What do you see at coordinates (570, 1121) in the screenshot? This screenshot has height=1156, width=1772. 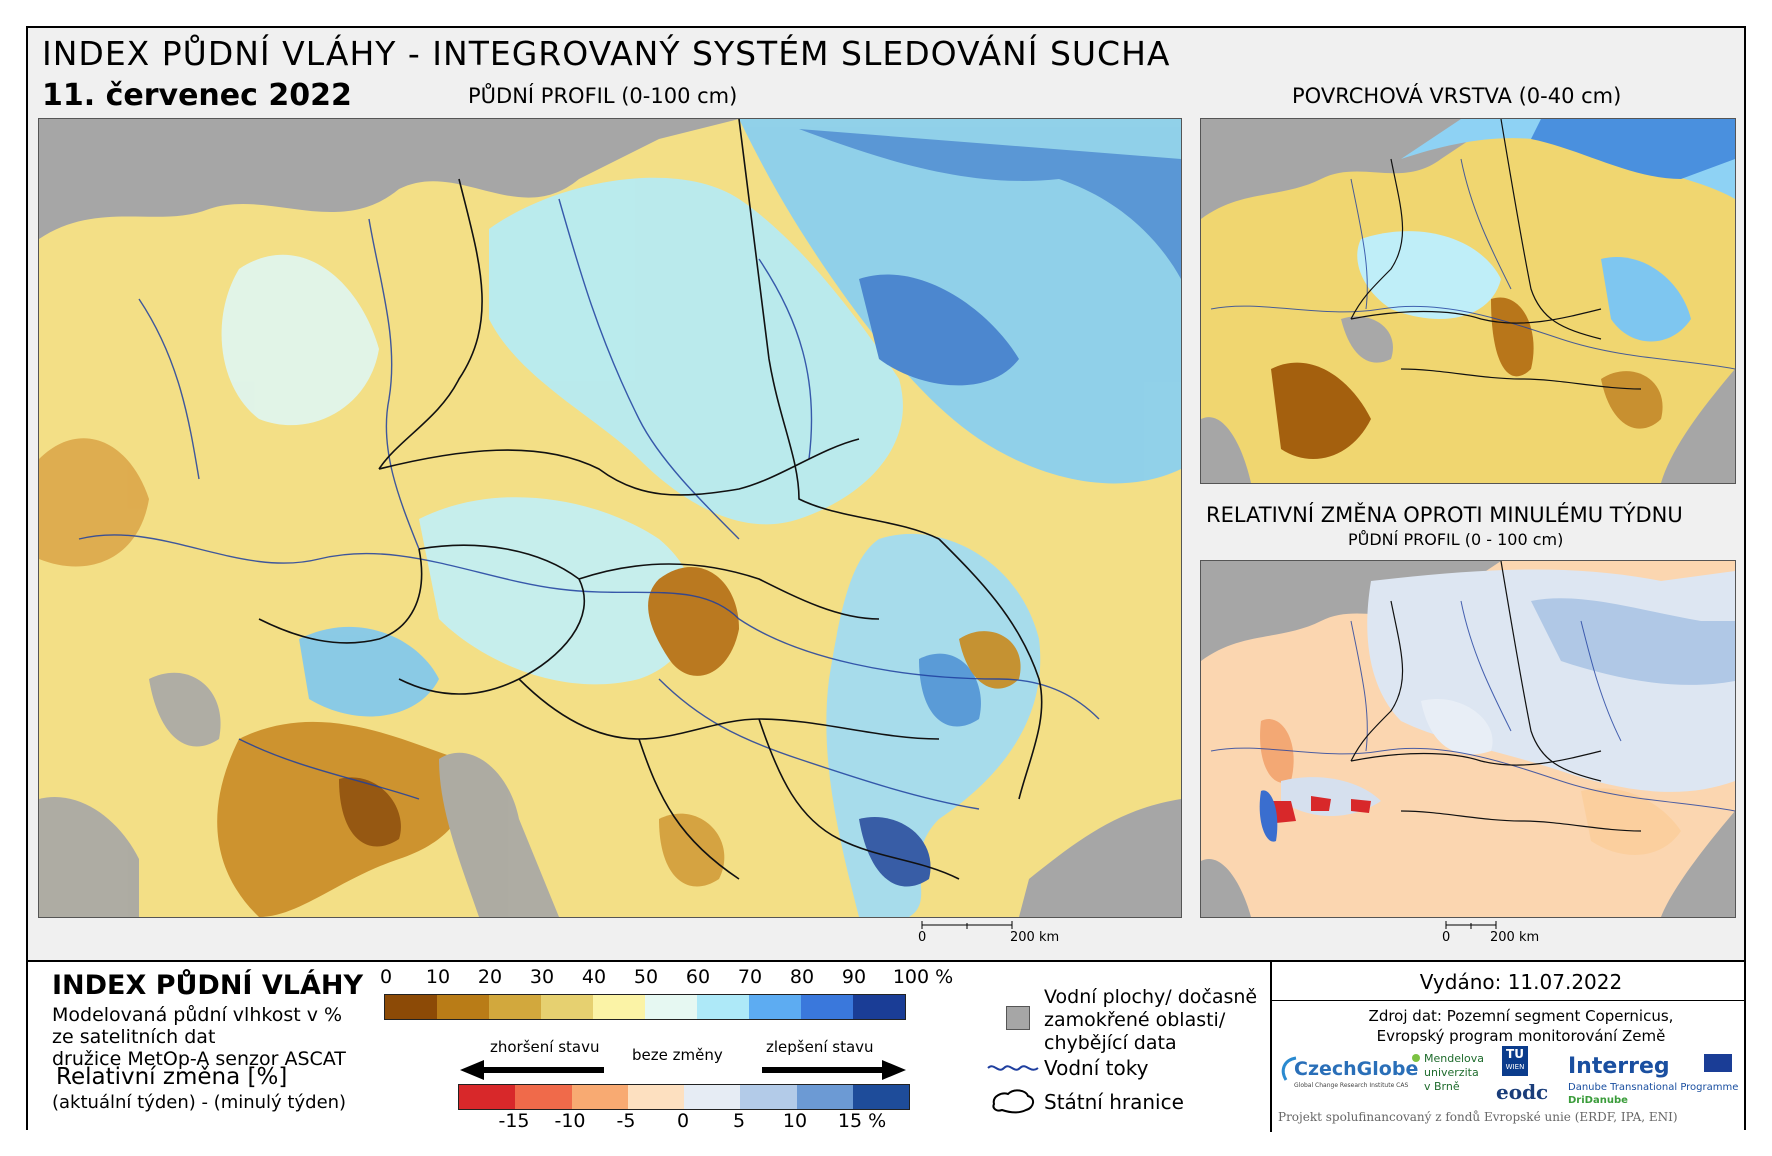 I see `change-tick: -10` at bounding box center [570, 1121].